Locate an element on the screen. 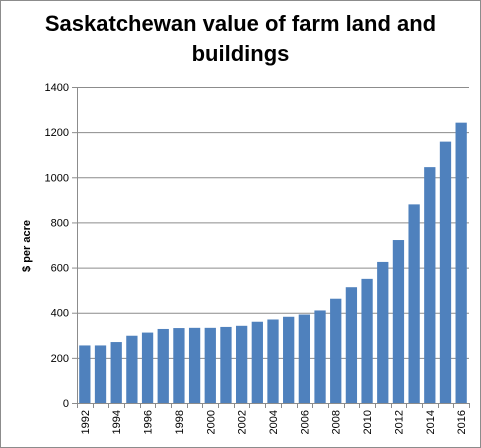  y-tick-label: 1400 is located at coordinates (57, 88).